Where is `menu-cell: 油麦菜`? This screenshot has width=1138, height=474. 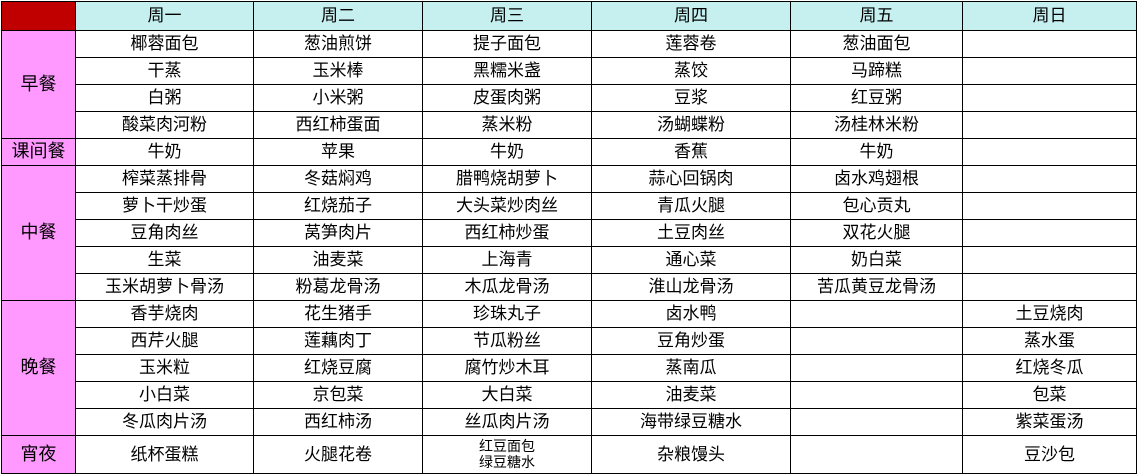 menu-cell: 油麦菜 is located at coordinates (691, 395).